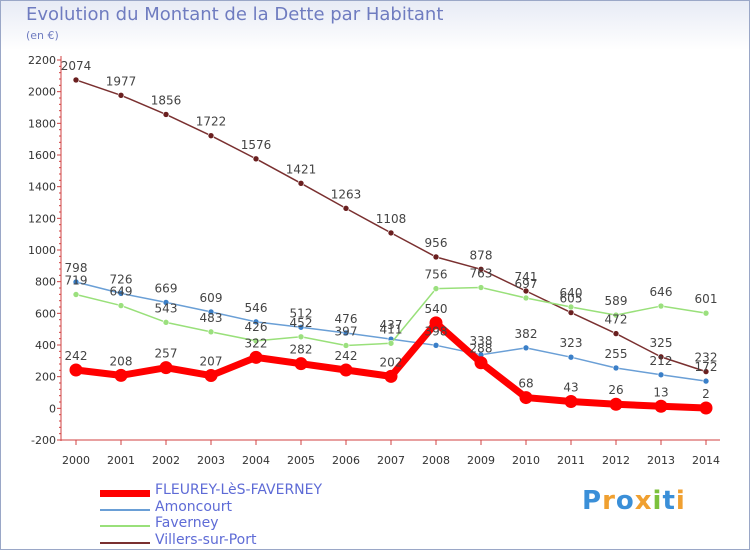 The width and height of the screenshot is (750, 550). What do you see at coordinates (526, 277) in the screenshot?
I see `data-label: 741` at bounding box center [526, 277].